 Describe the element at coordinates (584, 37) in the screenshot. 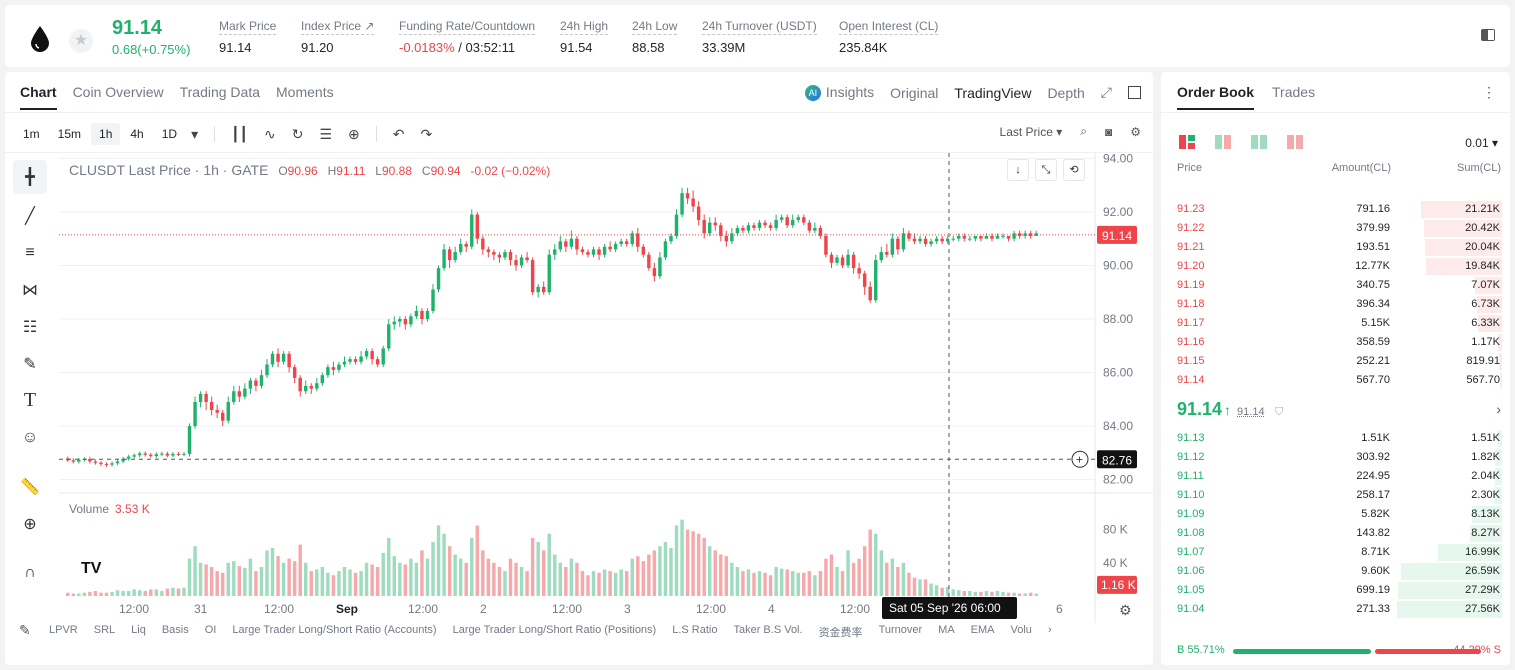

I see `stat-24h-high: 24h High 91.54` at that location.